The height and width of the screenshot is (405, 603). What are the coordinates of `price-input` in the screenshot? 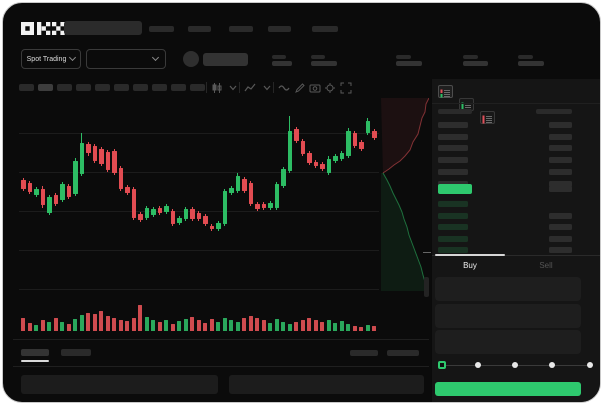 It's located at (508, 289).